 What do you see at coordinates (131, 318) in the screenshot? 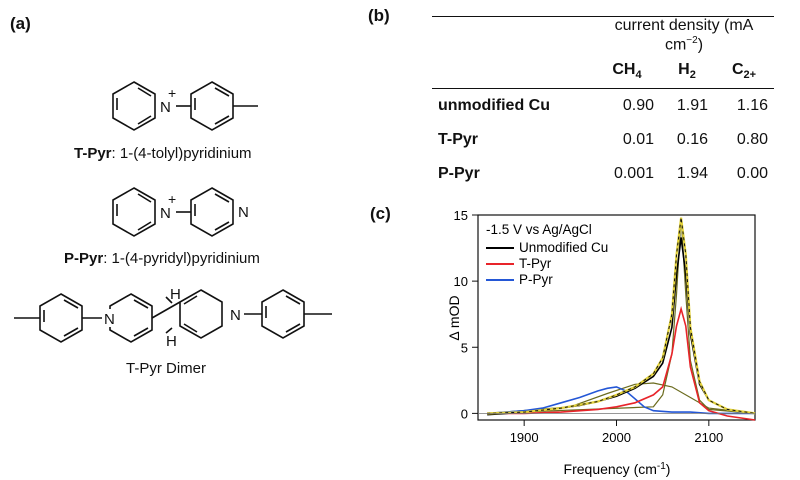
I see `dimer-dihydropyridine-left` at bounding box center [131, 318].